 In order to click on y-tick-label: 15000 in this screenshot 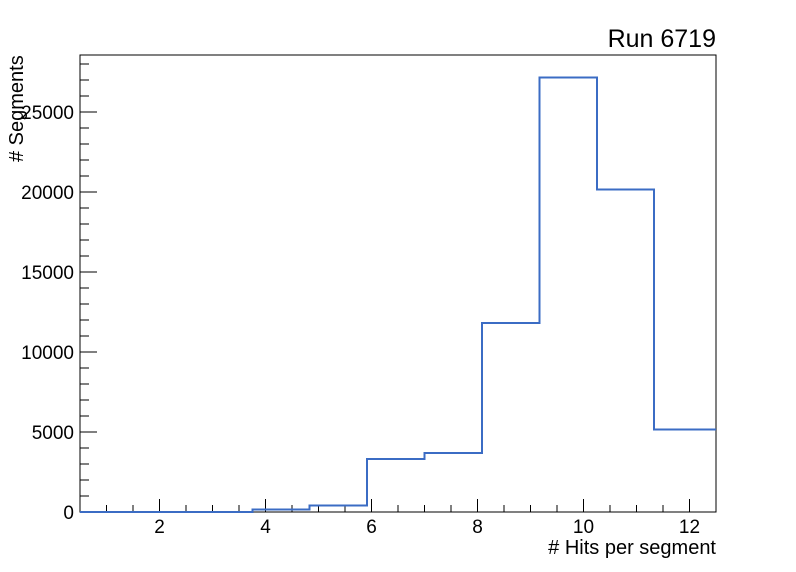, I will do `click(47, 273)`.